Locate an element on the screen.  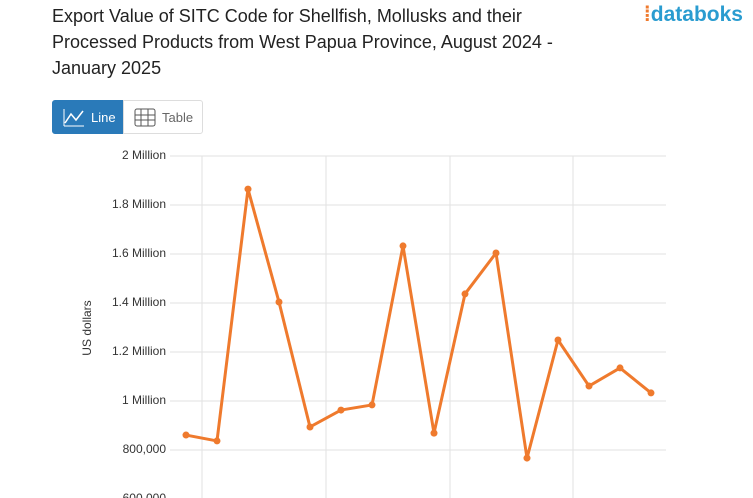
y-tick-label: 1.8 Million is located at coordinates (139, 204).